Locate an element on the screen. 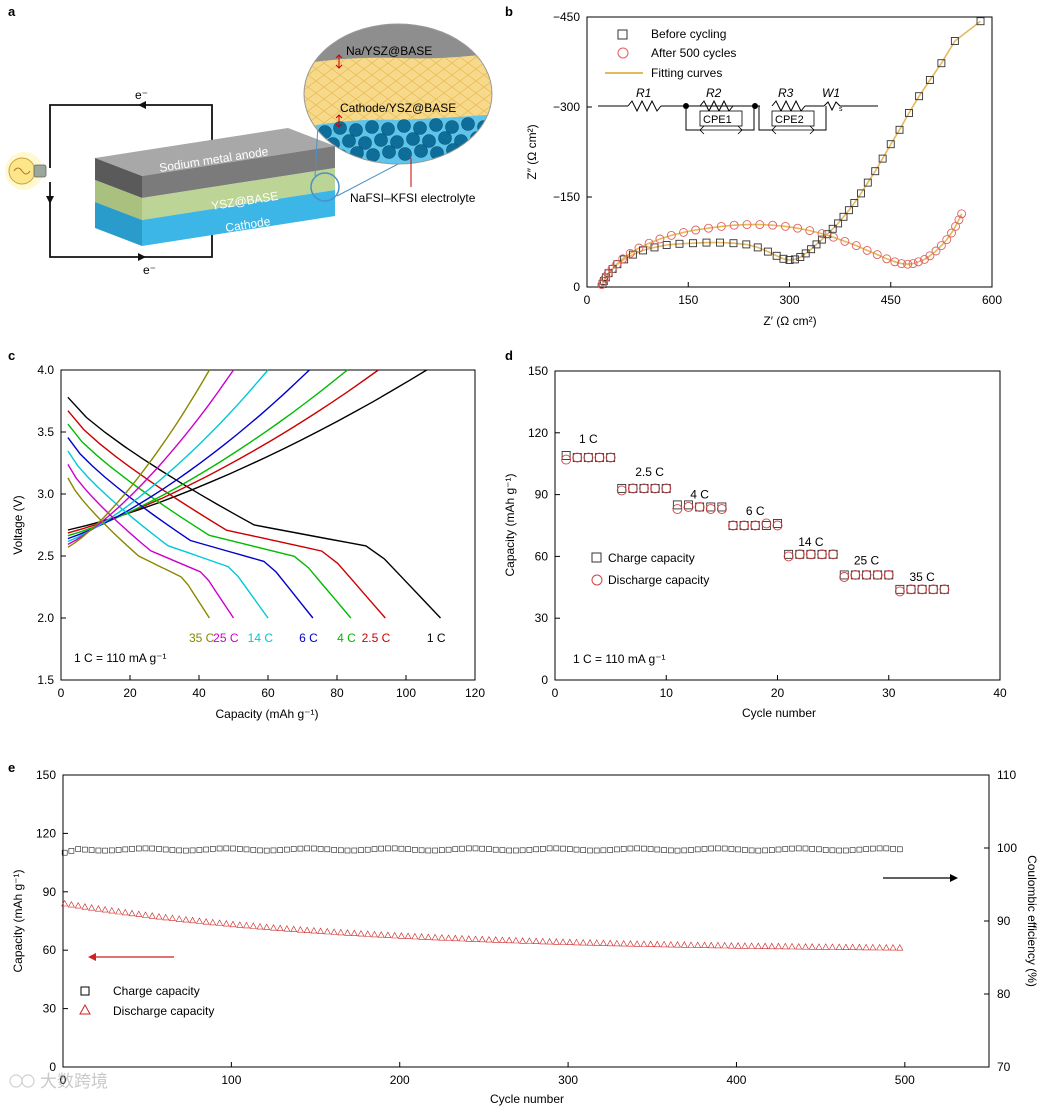 This screenshot has height=1106, width=1039. zoom-circle is located at coordinates (325, 187).